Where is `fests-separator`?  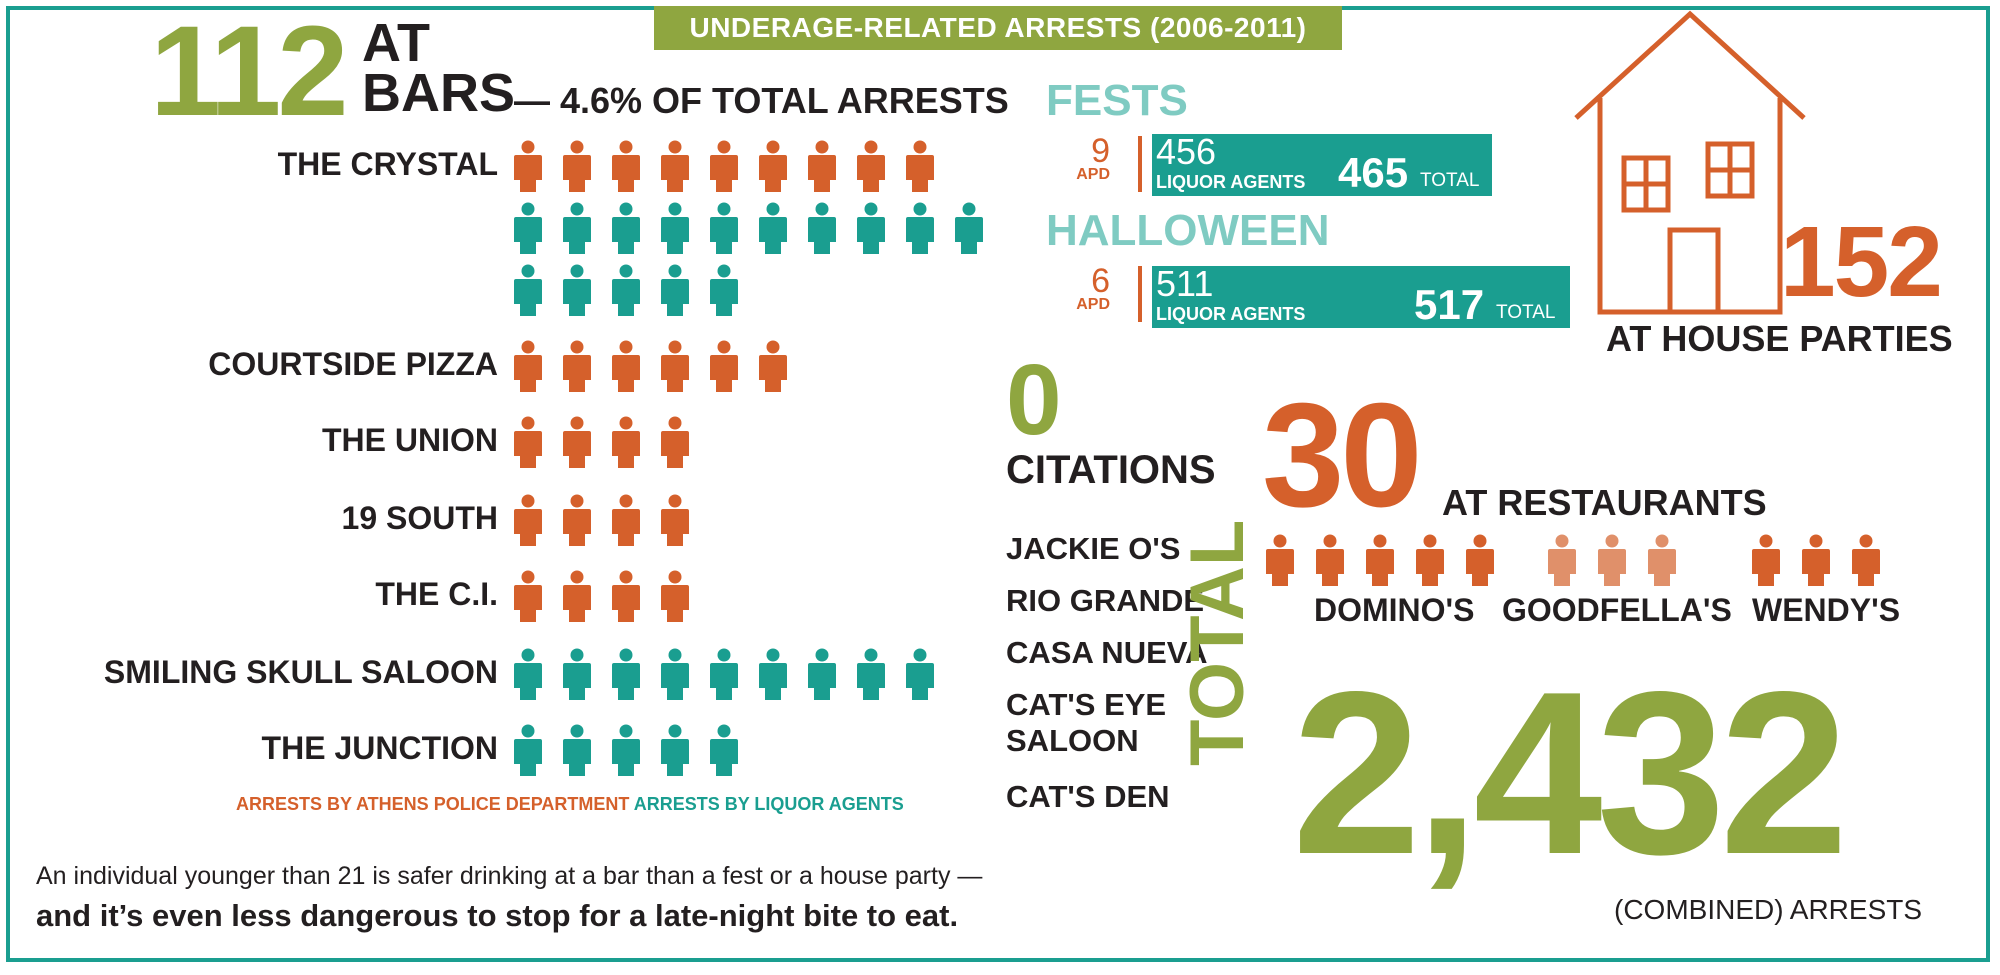 fests-separator is located at coordinates (1140, 164).